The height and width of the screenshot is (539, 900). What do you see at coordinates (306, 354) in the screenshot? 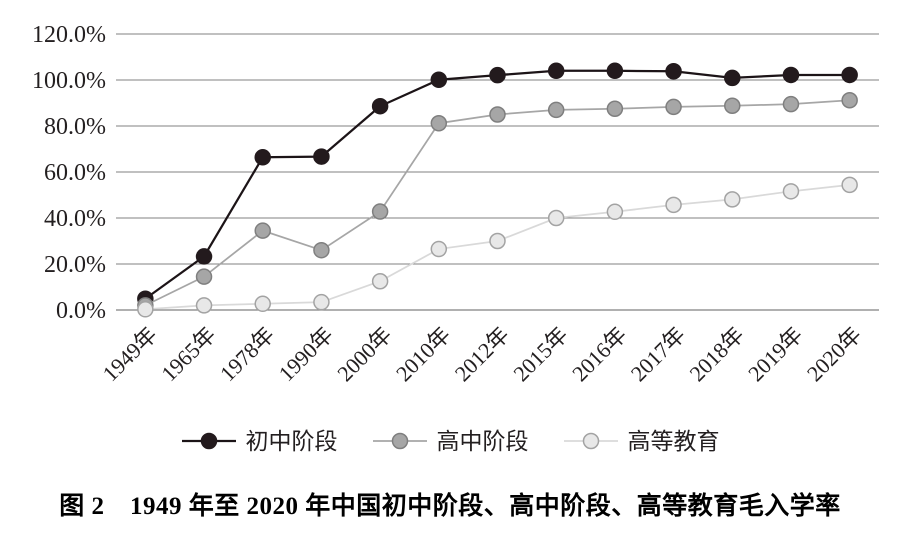
I see `x-axis-tick-label: 1990年` at bounding box center [306, 354].